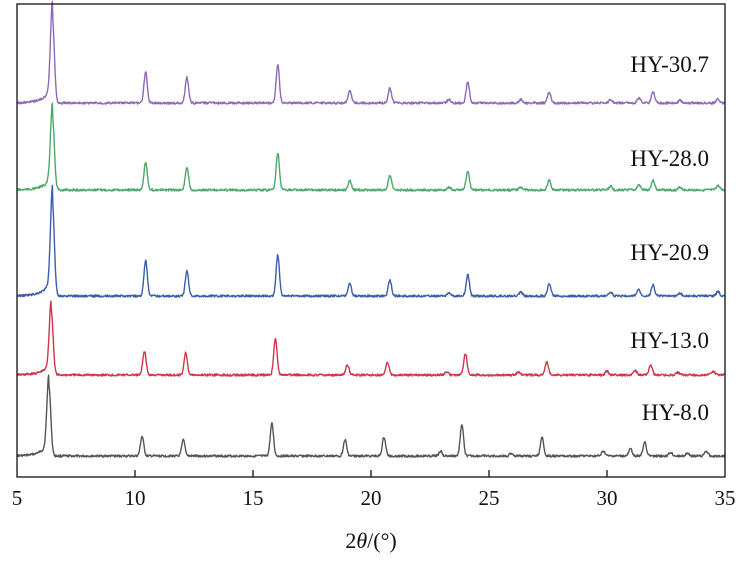 The image size is (746, 563). I want to click on x-axis-title-theta: θ, so click(361, 540).